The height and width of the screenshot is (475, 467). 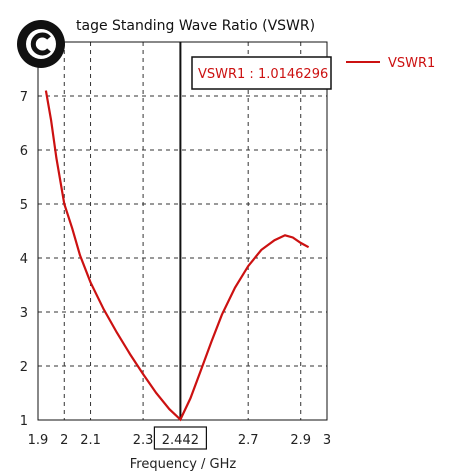 I want to click on marker-readout-text: VSWR1 : 1.0146296, so click(x=263, y=74).